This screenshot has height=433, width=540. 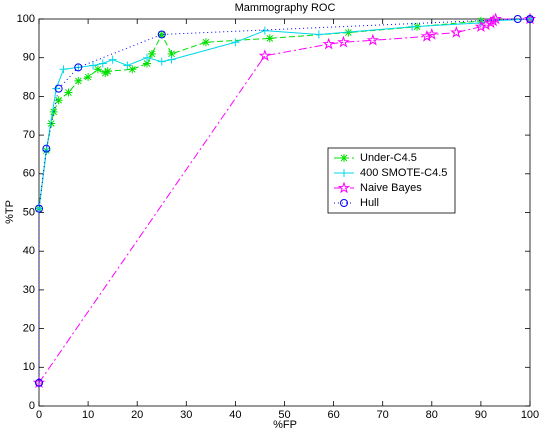 What do you see at coordinates (29, 329) in the screenshot?
I see `y-tick-label: 20` at bounding box center [29, 329].